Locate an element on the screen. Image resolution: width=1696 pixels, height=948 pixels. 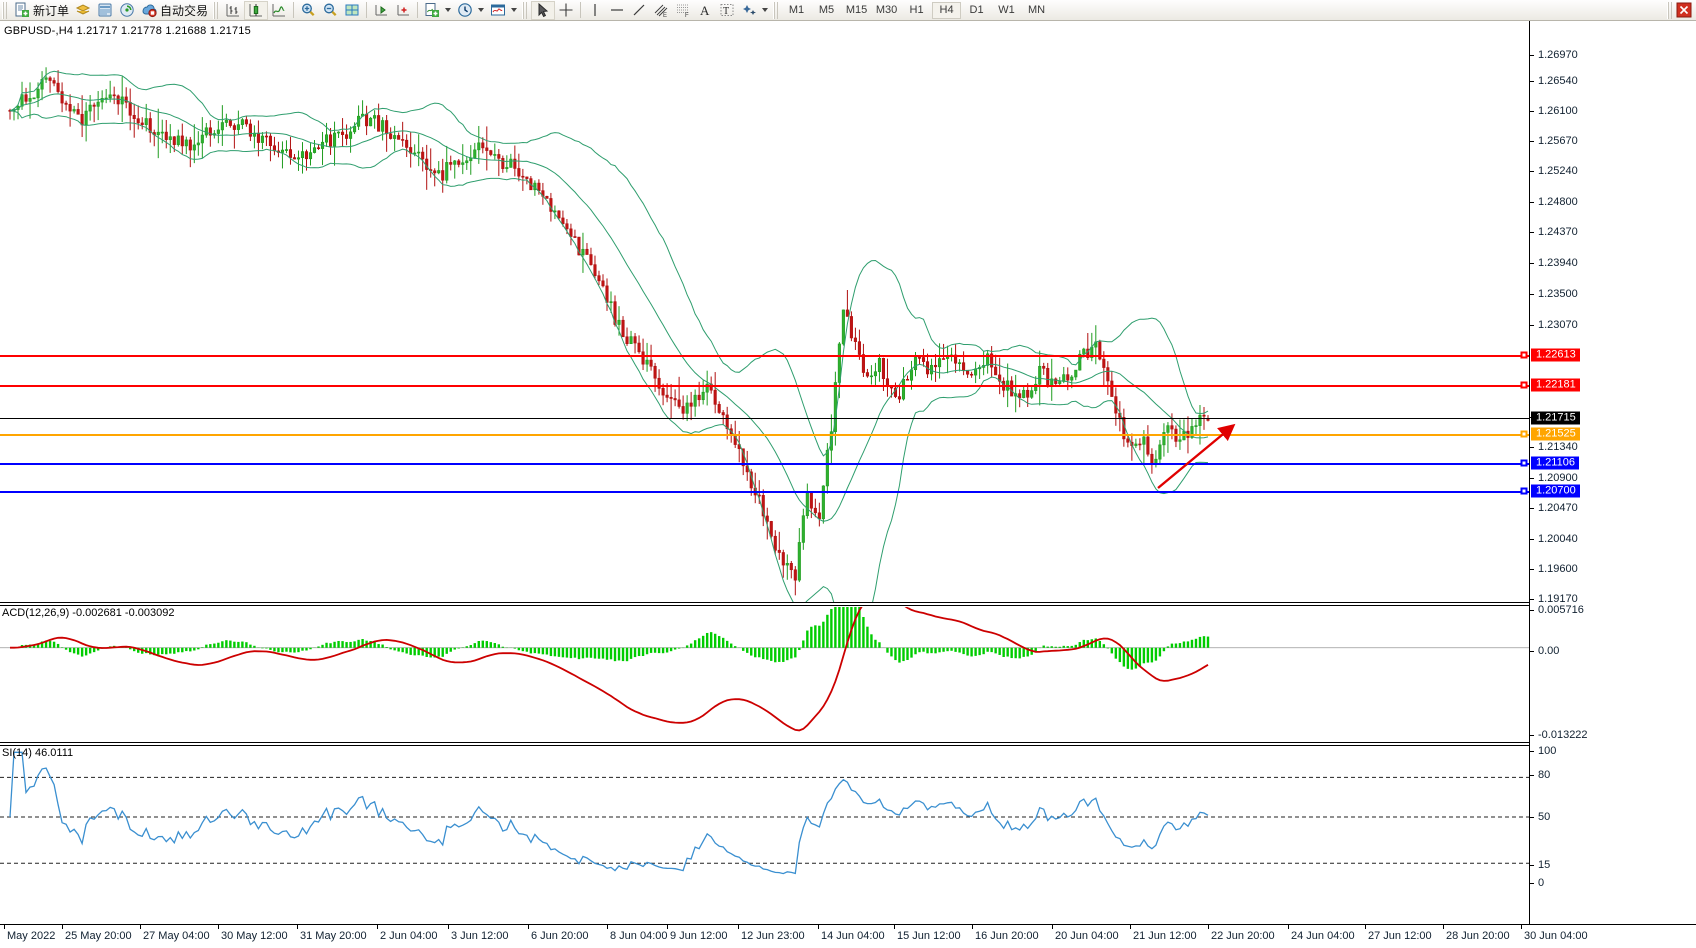
price-tick: 1.23070 is located at coordinates (1554, 325).